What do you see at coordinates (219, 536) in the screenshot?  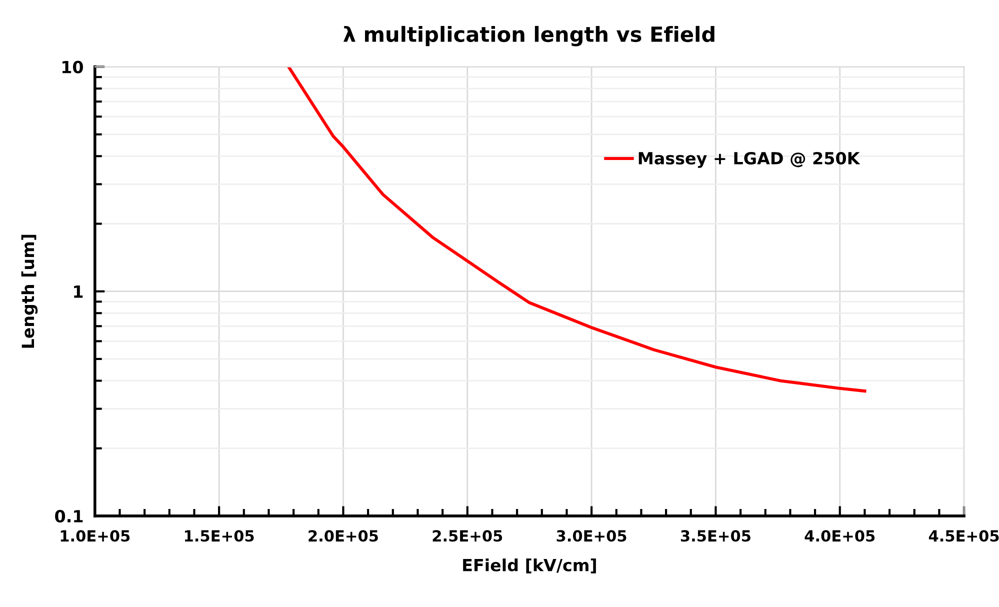 I see `x-tick-label: 1.5E+05` at bounding box center [219, 536].